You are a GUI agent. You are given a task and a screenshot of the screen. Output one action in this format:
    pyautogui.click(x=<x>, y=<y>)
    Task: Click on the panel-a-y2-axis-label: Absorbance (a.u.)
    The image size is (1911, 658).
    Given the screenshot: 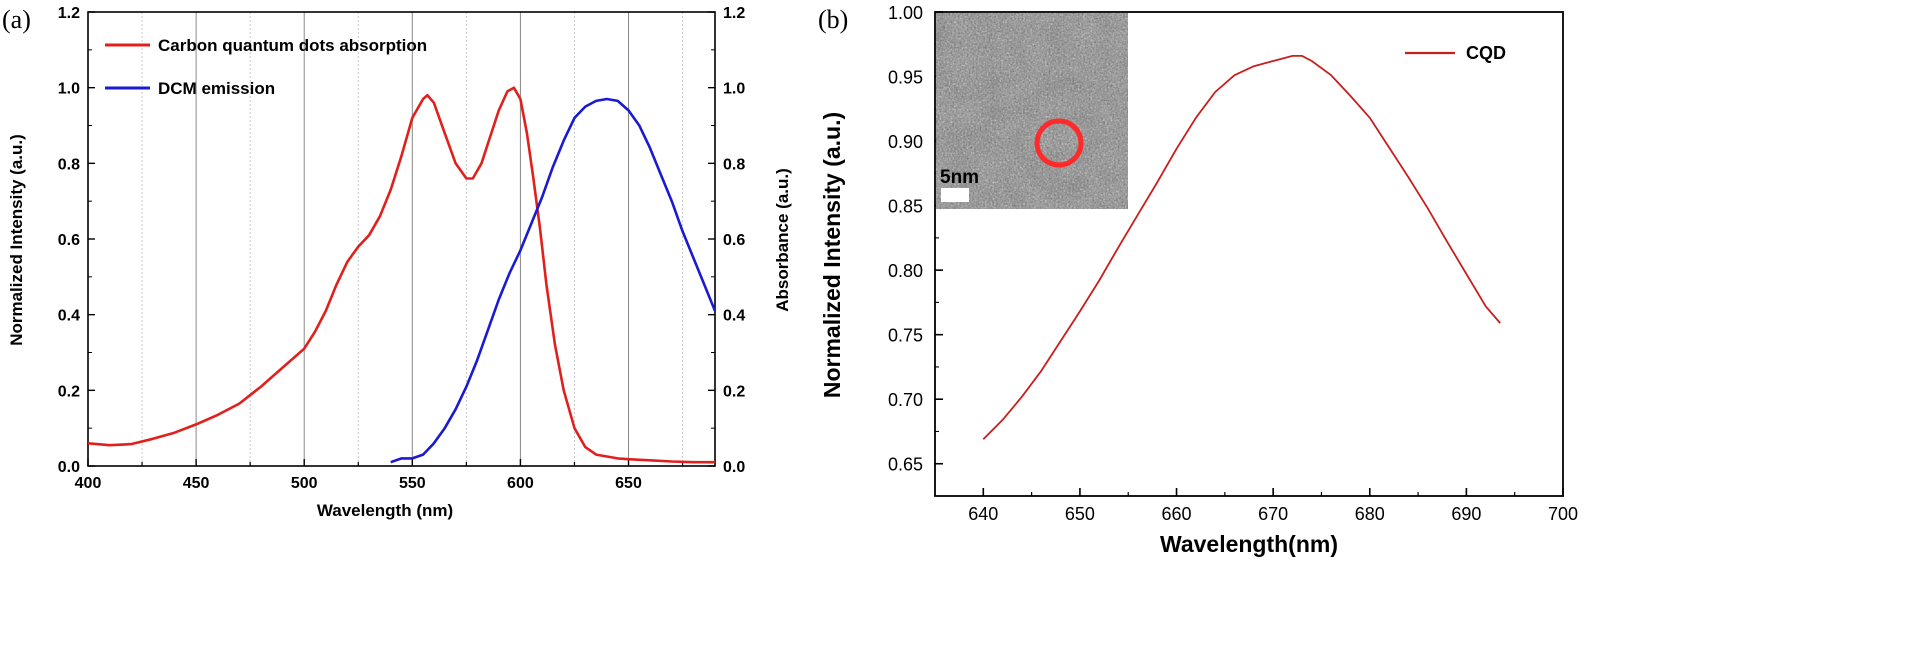 What is the action you would take?
    pyautogui.click(x=782, y=240)
    